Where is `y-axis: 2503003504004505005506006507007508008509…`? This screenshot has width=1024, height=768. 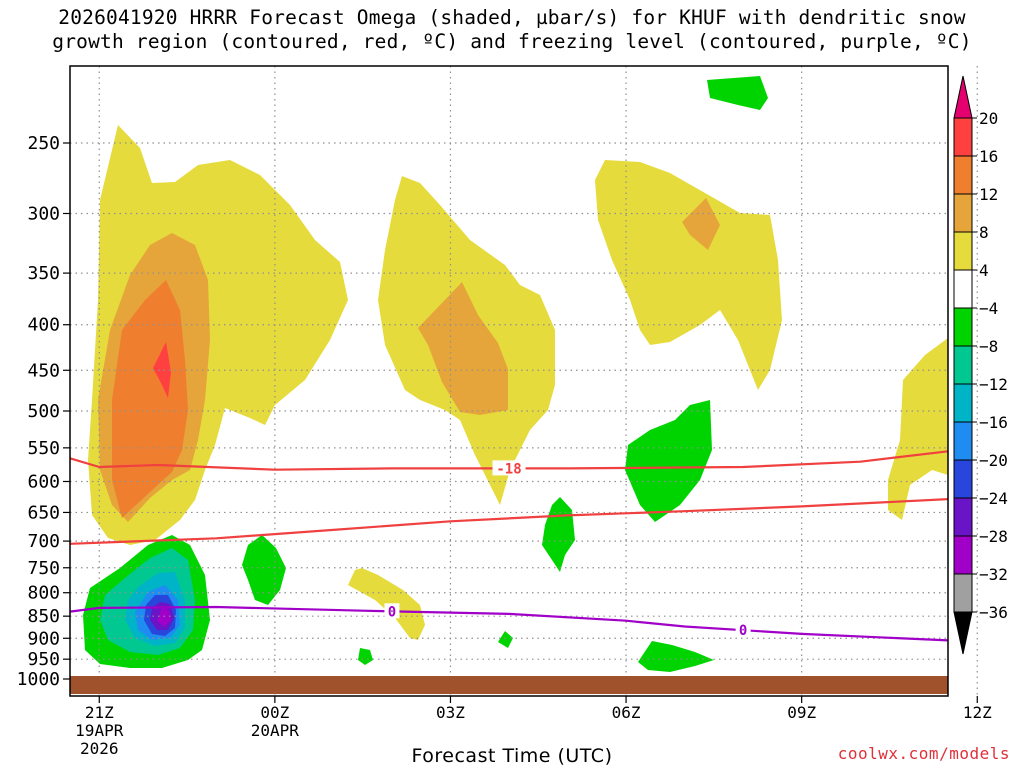
y-axis: 2503003504004505005506006507007508008509… is located at coordinates (43, 411).